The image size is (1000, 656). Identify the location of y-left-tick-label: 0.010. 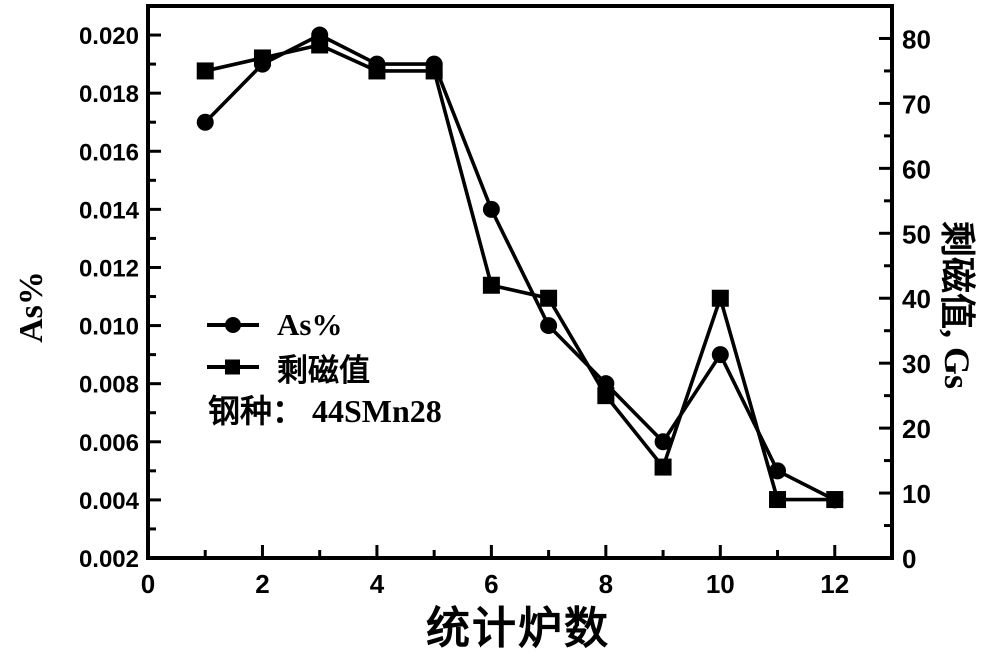
(109, 327).